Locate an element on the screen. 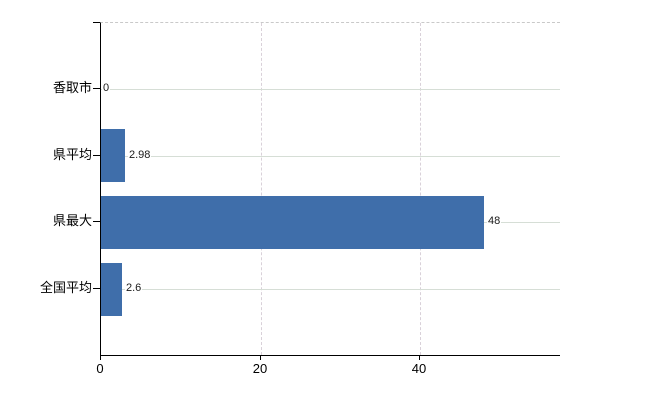 Image resolution: width=650 pixels, height=400 pixels. value-label: 0 is located at coordinates (106, 88).